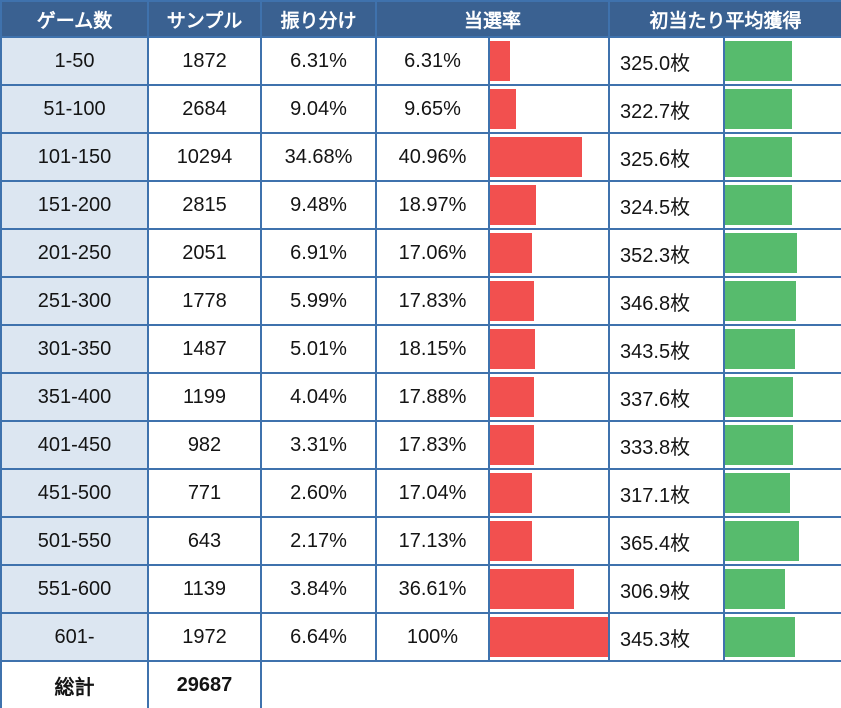  Describe the element at coordinates (318, 493) in the screenshot. I see `distribution-cell: 2.60%` at that location.